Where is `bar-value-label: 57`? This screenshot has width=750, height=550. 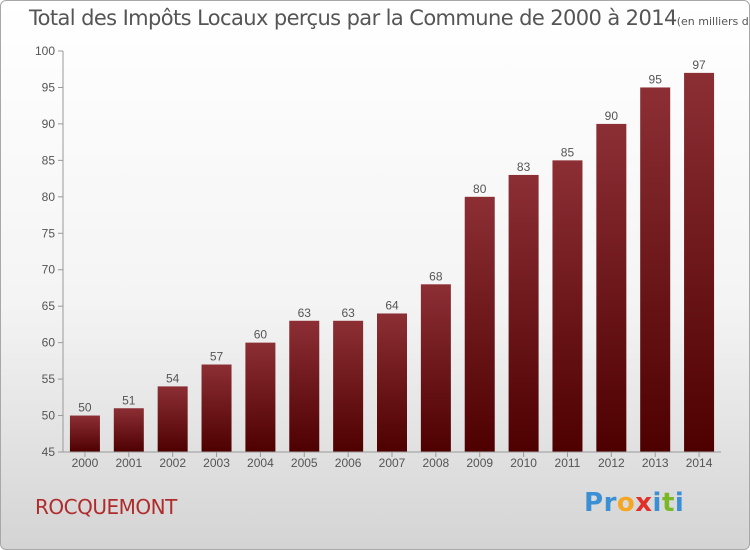 bar-value-label: 57 is located at coordinates (217, 357).